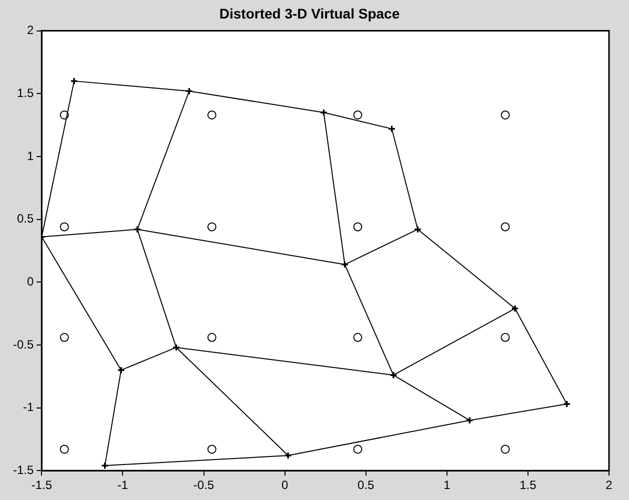 Image resolution: width=629 pixels, height=500 pixels. What do you see at coordinates (284, 485) in the screenshot?
I see `x-tick-label: 0` at bounding box center [284, 485].